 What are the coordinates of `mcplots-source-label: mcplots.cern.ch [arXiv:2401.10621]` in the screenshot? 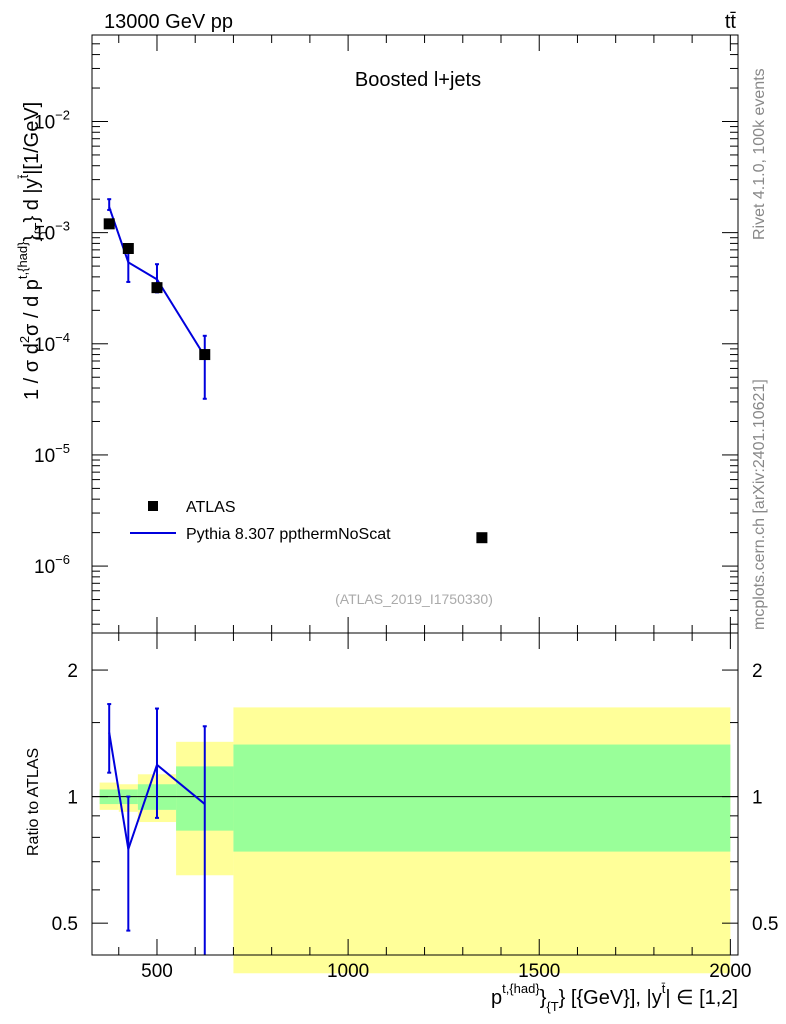 It's located at (759, 504).